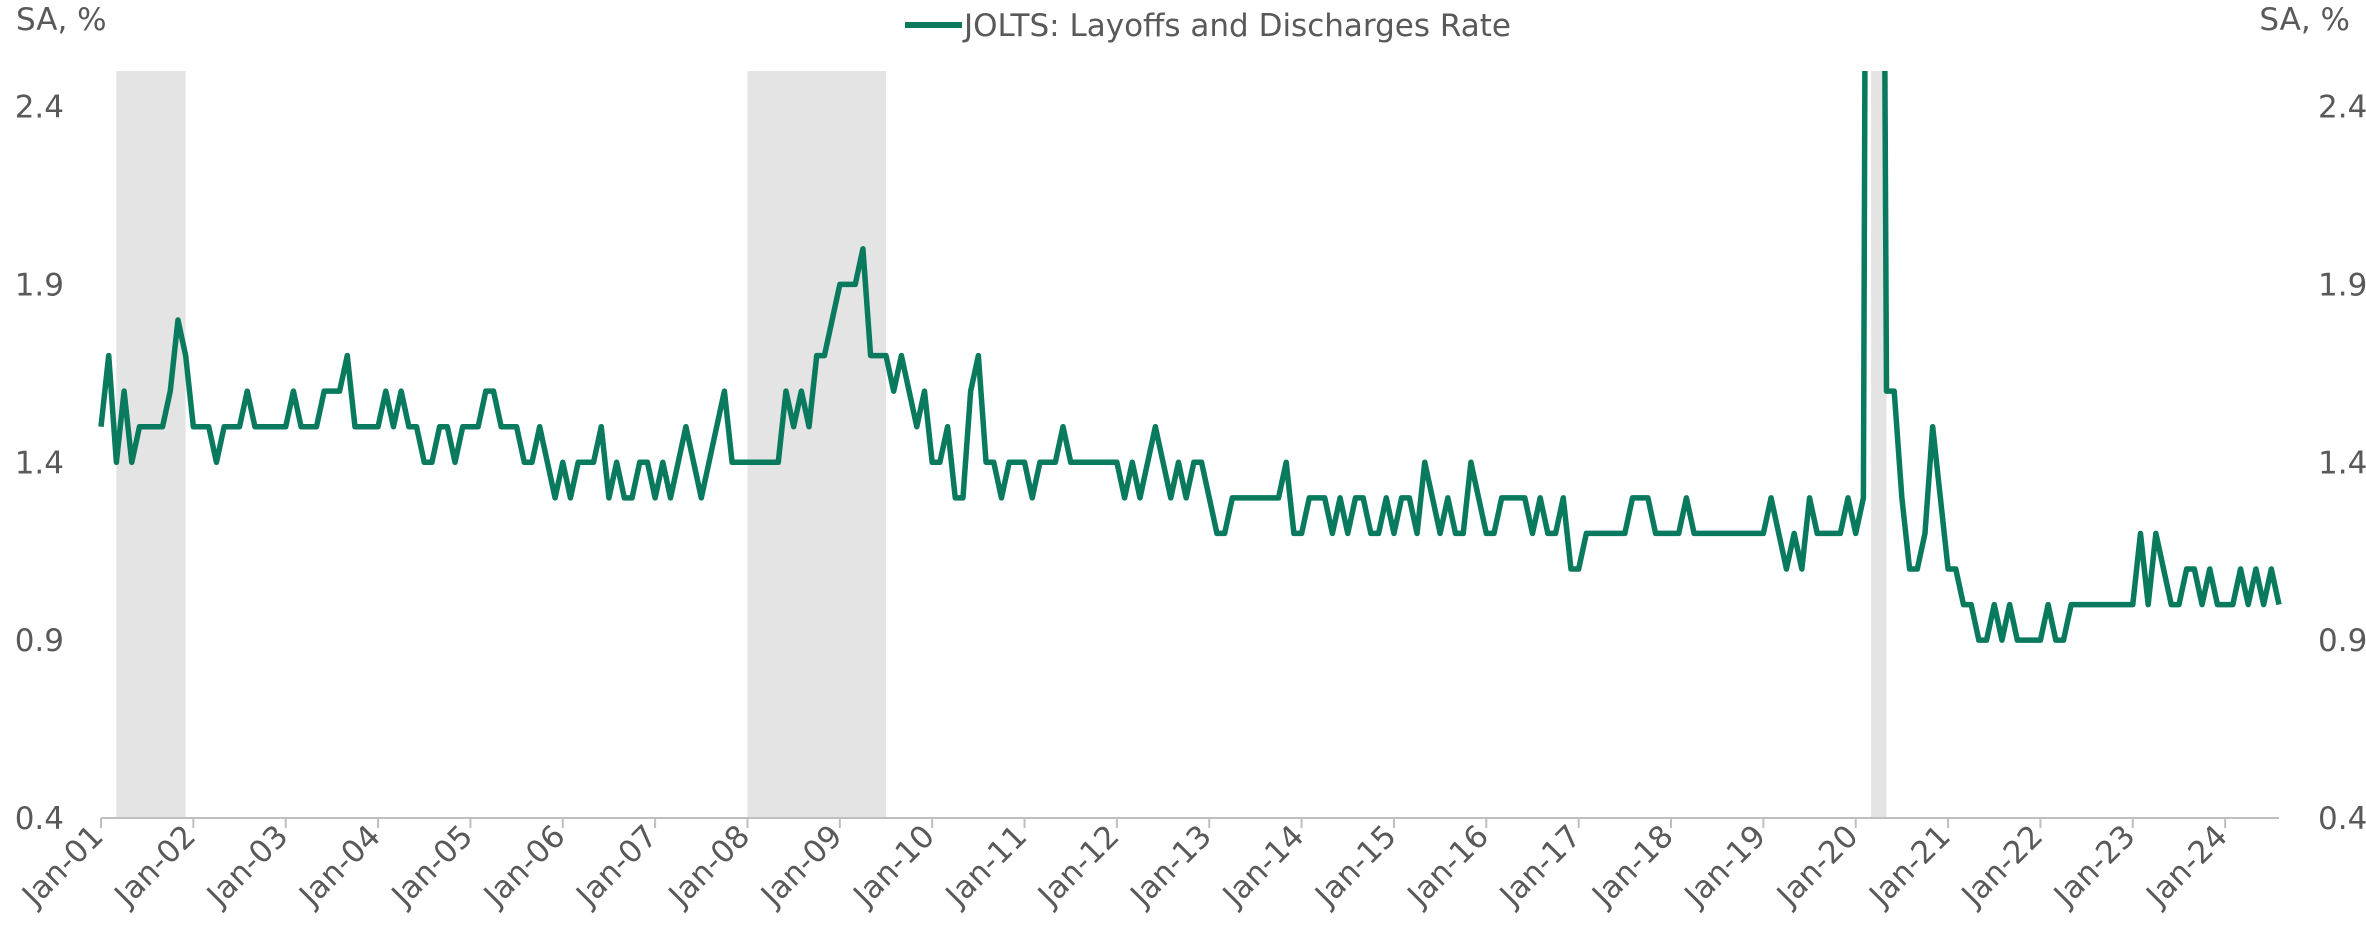 Image resolution: width=2366 pixels, height=950 pixels. Describe the element at coordinates (2094, 866) in the screenshot. I see `x-tick-label: Jan-23` at that location.